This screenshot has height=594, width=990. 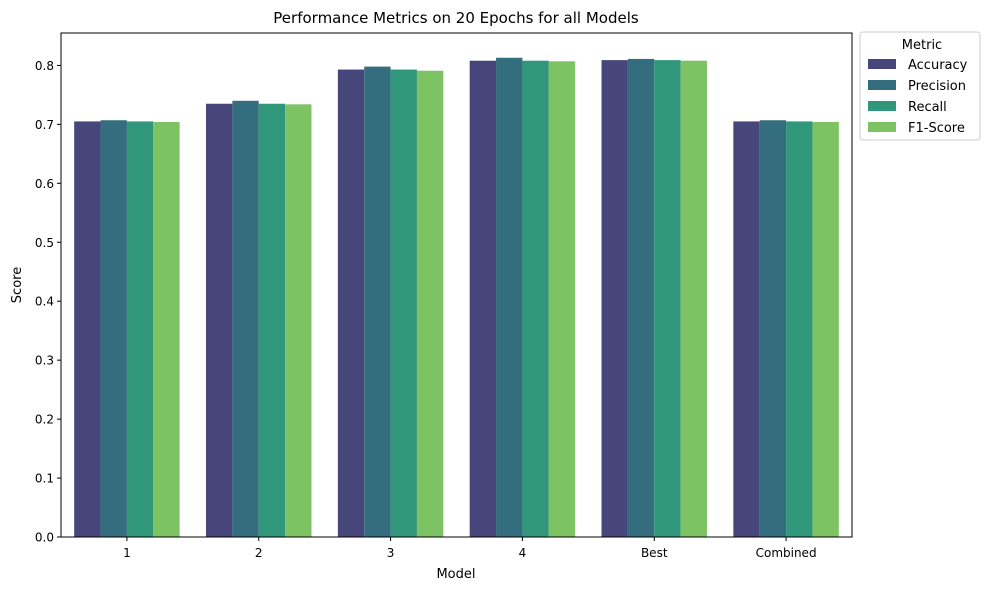 I want to click on y-tick-label: 0.4, so click(x=44, y=302).